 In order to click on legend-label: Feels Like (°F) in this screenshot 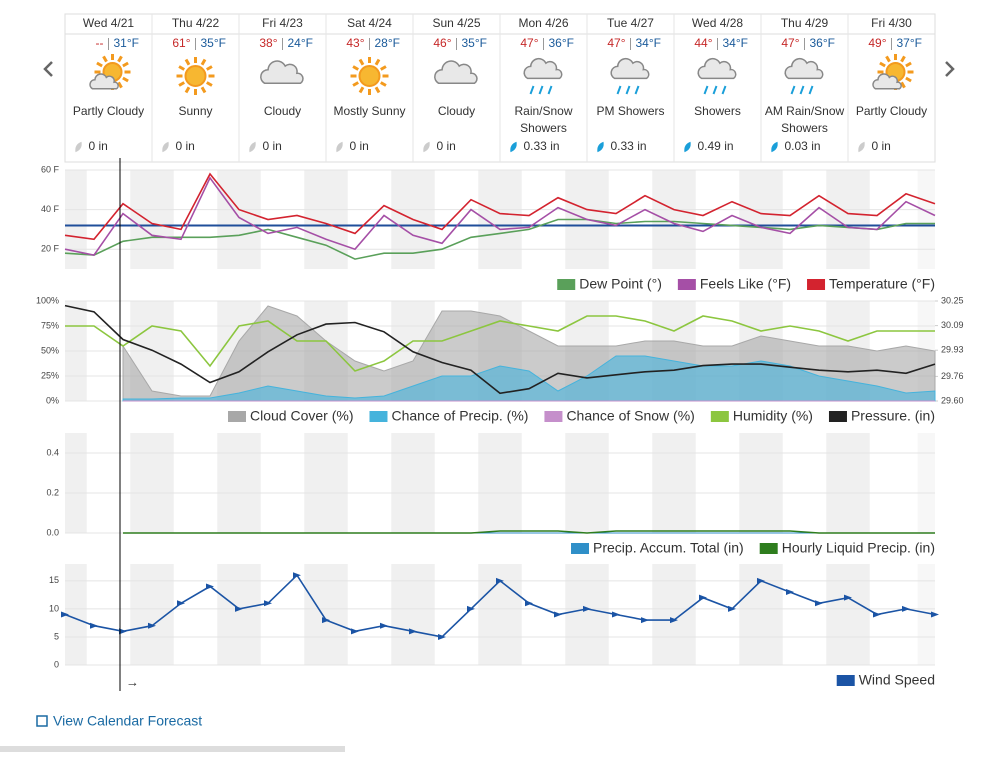, I will do `click(745, 284)`.